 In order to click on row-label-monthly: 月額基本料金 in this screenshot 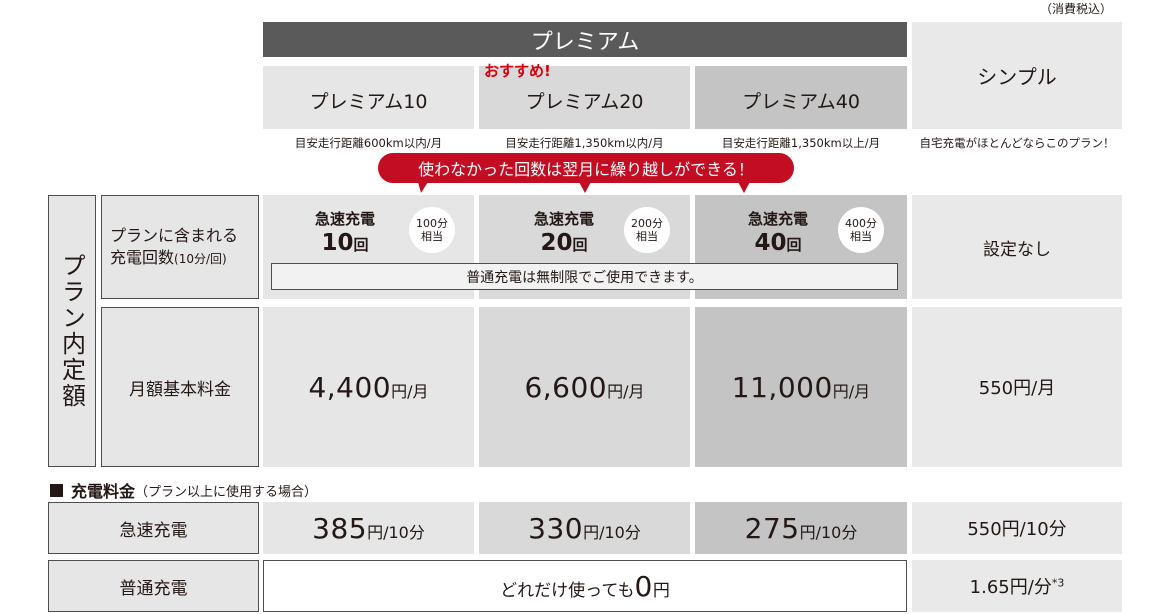, I will do `click(180, 387)`.